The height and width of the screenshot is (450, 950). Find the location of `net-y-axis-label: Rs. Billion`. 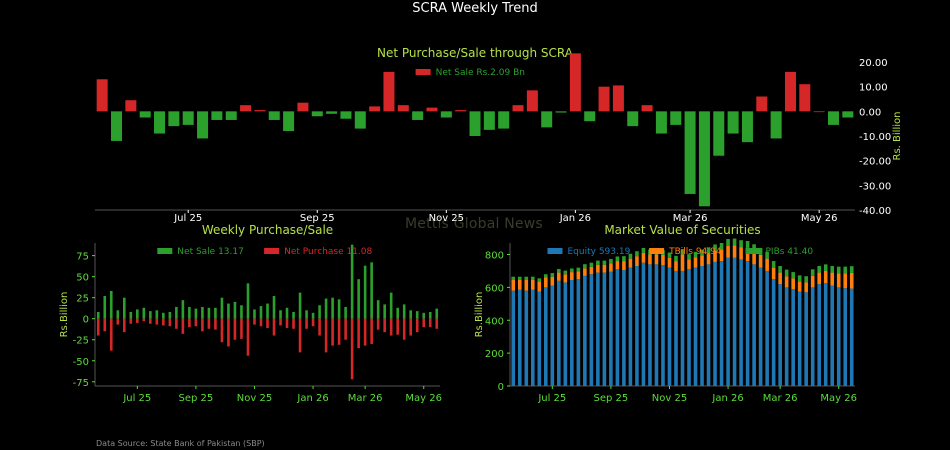

net-y-axis-label: Rs. Billion is located at coordinates (897, 136).